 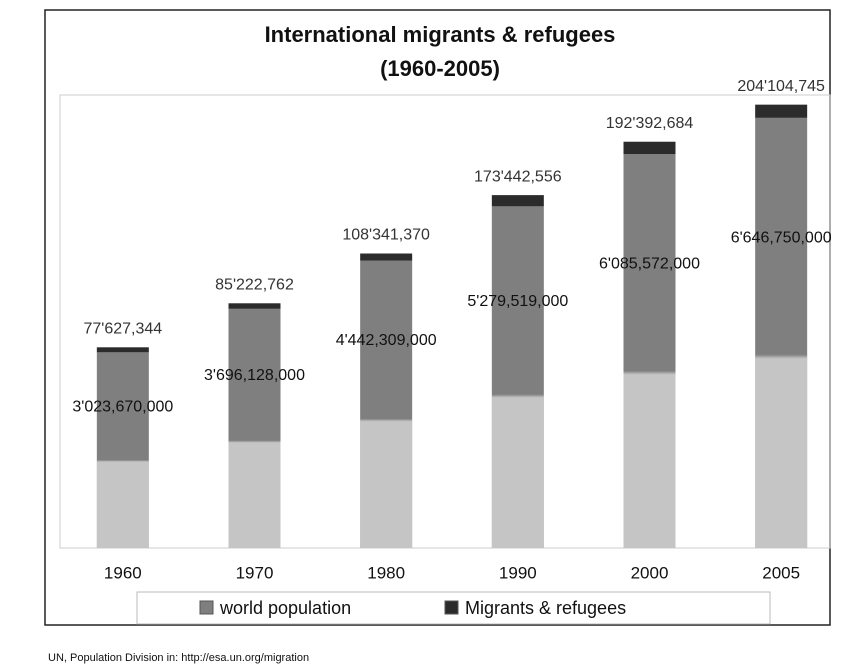 What do you see at coordinates (545, 608) in the screenshot?
I see `legend-label: Migrants & refugees` at bounding box center [545, 608].